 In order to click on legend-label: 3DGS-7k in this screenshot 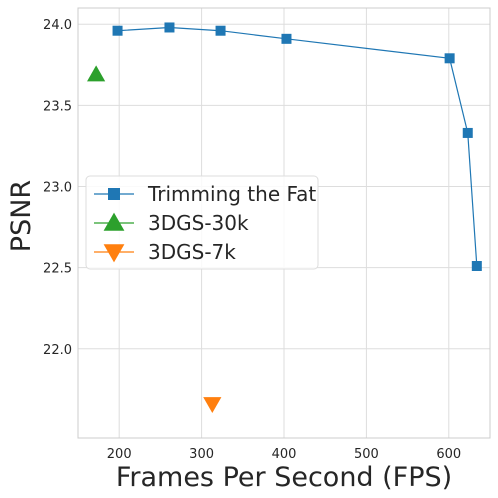, I will do `click(192, 252)`.